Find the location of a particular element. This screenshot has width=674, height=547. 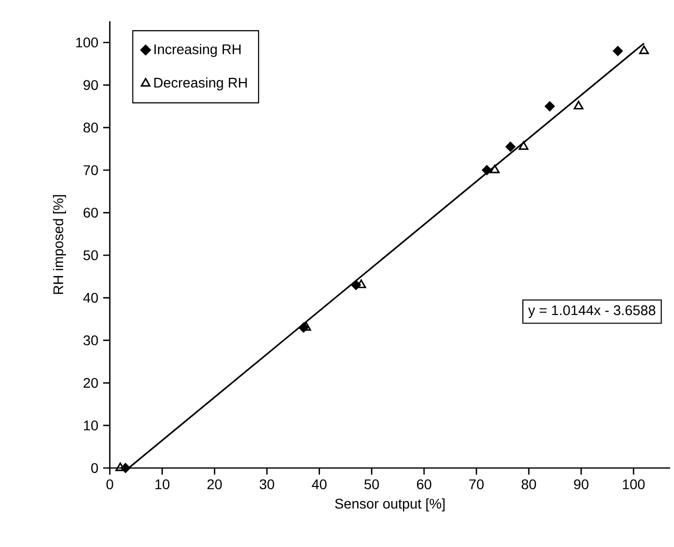

annotation: y = 1.0144x - 3.6588 is located at coordinates (592, 311).